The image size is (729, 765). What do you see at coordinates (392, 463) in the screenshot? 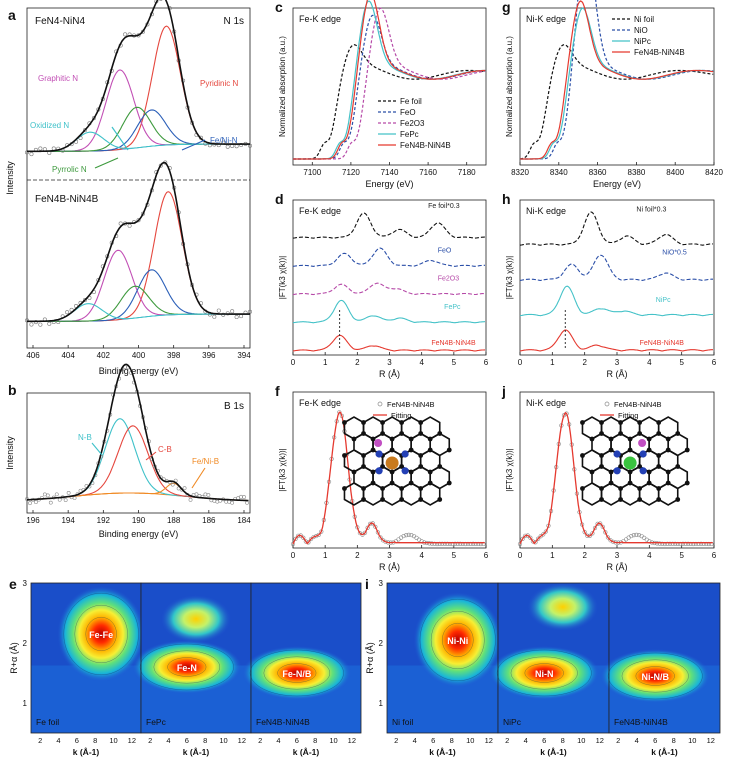
I see `iron-atom` at bounding box center [392, 463].